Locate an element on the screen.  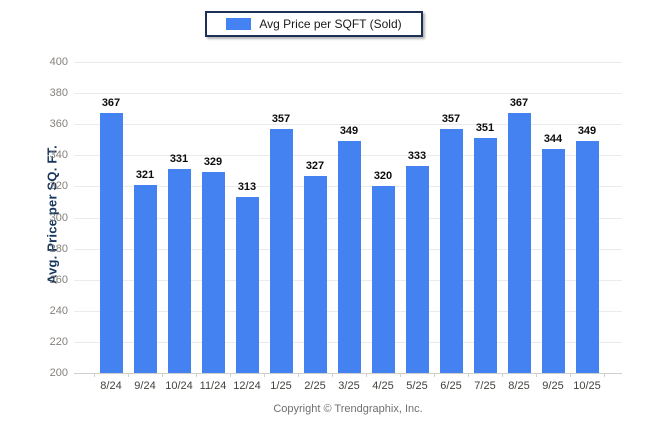
x-tick-label: 12/24 is located at coordinates (247, 386).